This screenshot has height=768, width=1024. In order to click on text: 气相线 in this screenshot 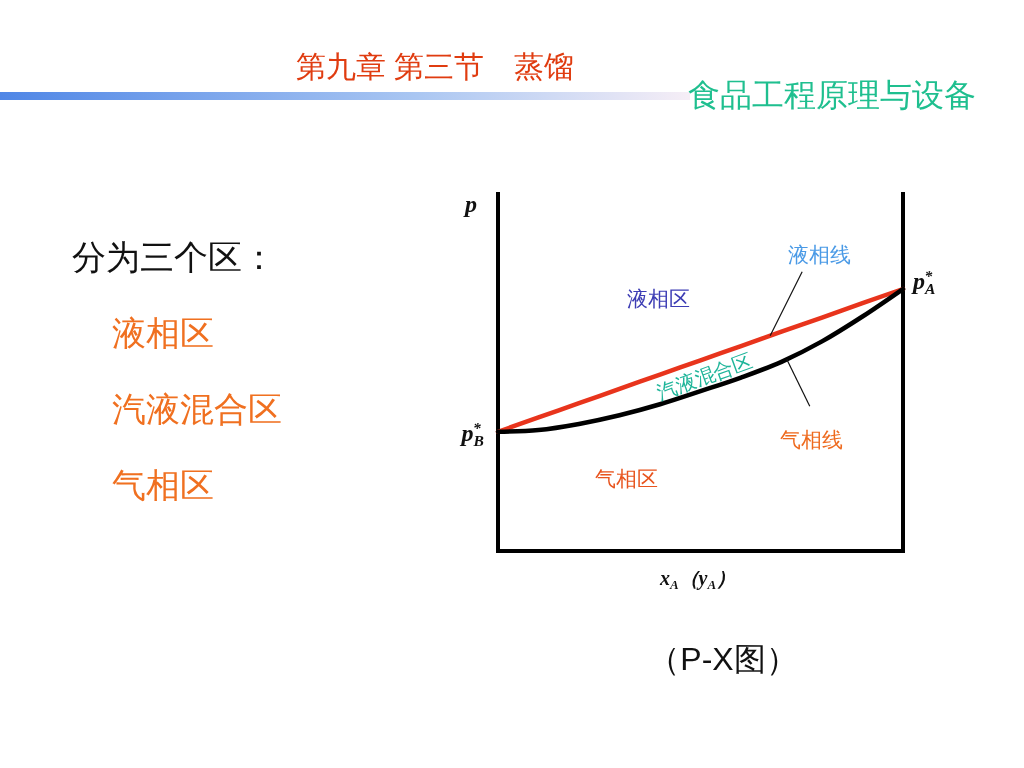, I will do `click(812, 440)`.